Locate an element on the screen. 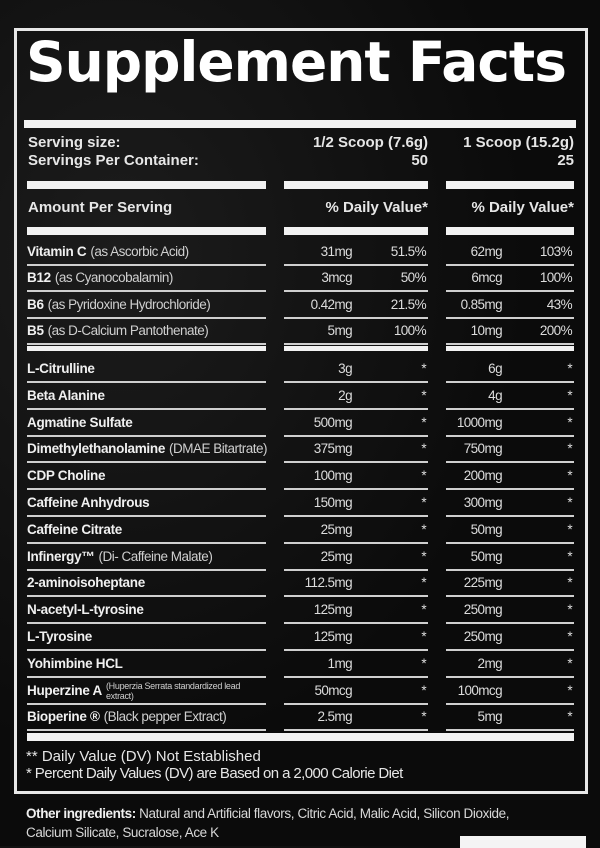 This screenshot has width=600, height=848. col1-amount: 100mg is located at coordinates (333, 476).